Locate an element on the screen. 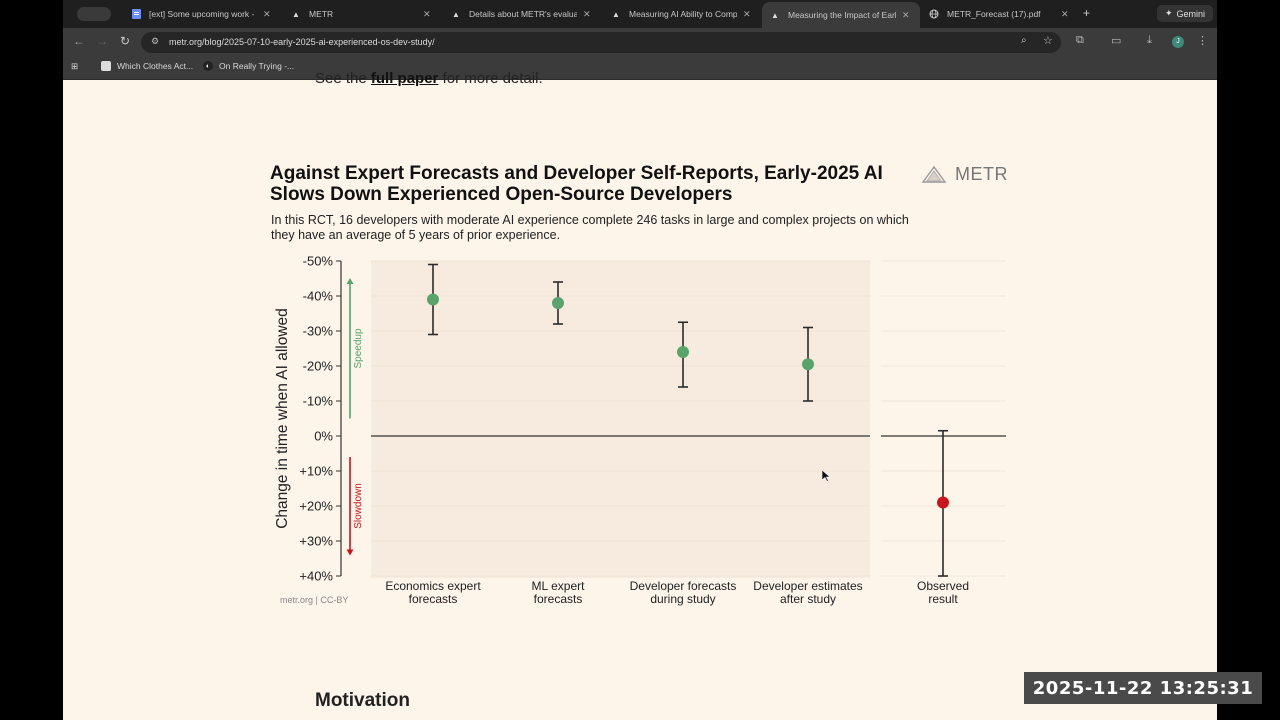 The width and height of the screenshot is (1280, 720). metr-logo-text: METR is located at coordinates (981, 174).